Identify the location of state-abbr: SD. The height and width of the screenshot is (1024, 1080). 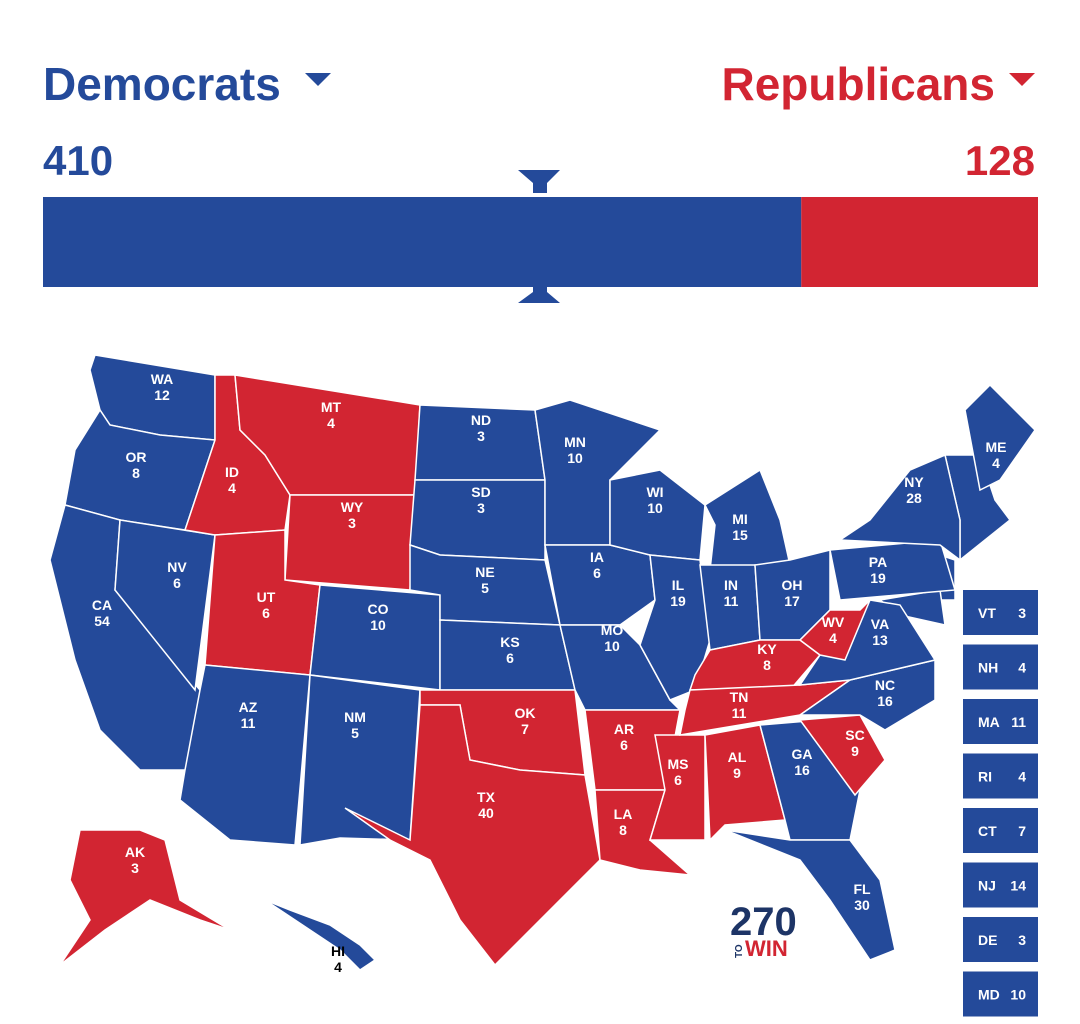
(480, 492).